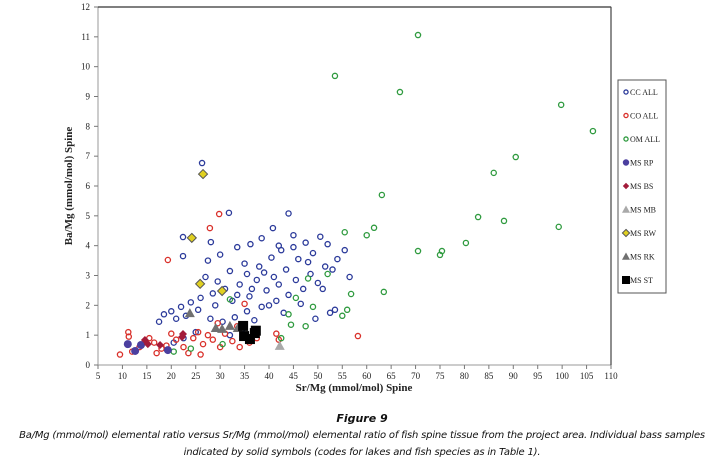 Image resolution: width=724 pixels, height=467 pixels. I want to click on legend-item: CO ALL, so click(640, 116).